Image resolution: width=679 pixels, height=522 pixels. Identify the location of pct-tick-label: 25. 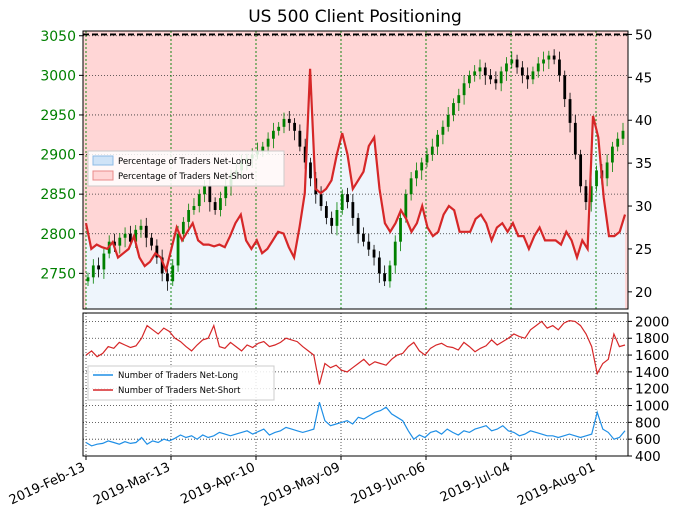
(643, 250).